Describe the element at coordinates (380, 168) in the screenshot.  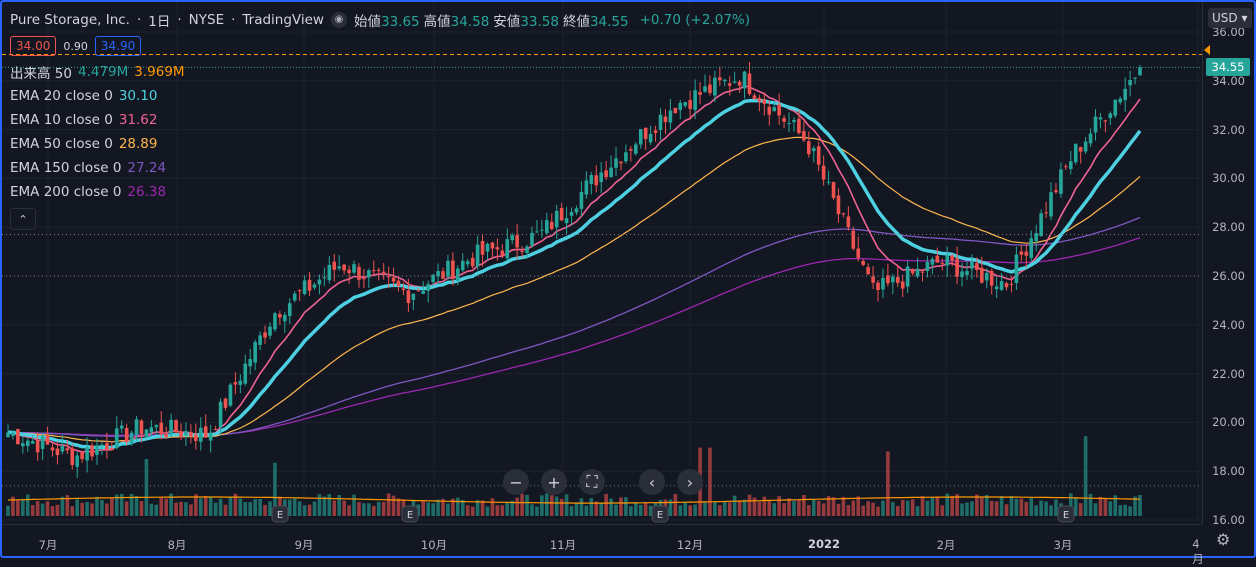
I see `indicator-row: EMA 150 close 0 27.24` at that location.